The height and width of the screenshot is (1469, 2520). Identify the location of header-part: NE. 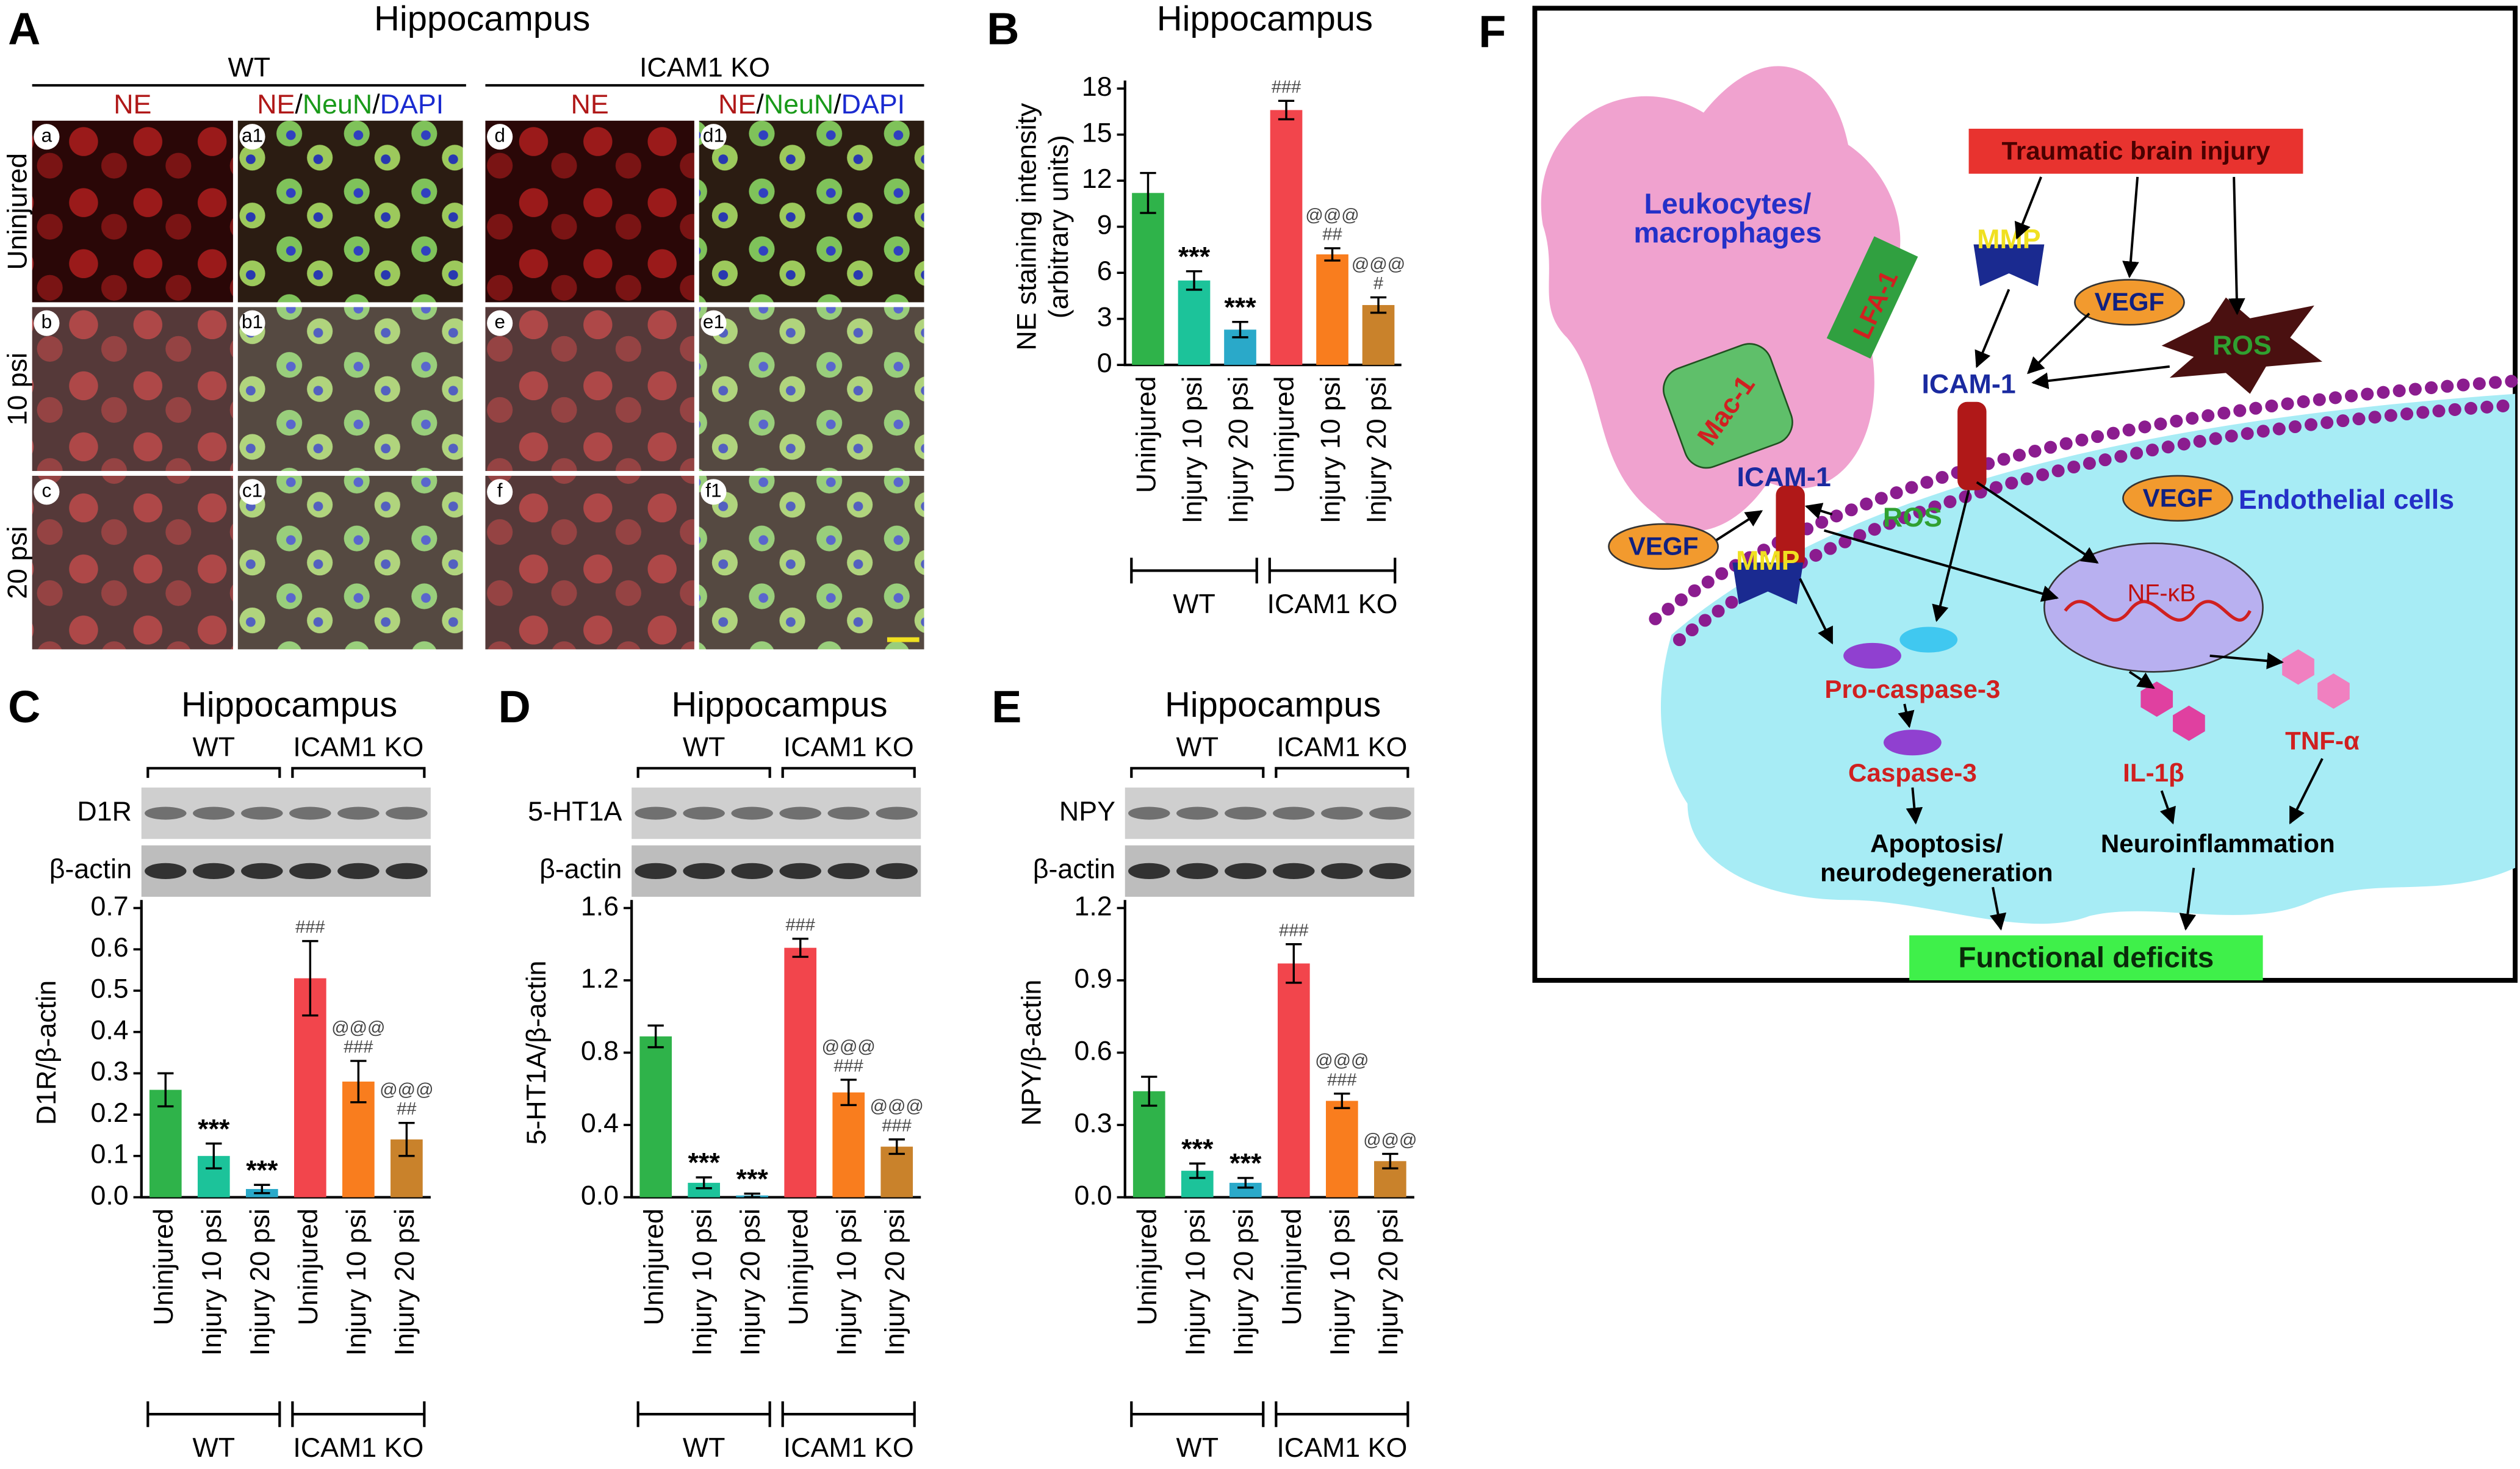
(737, 104).